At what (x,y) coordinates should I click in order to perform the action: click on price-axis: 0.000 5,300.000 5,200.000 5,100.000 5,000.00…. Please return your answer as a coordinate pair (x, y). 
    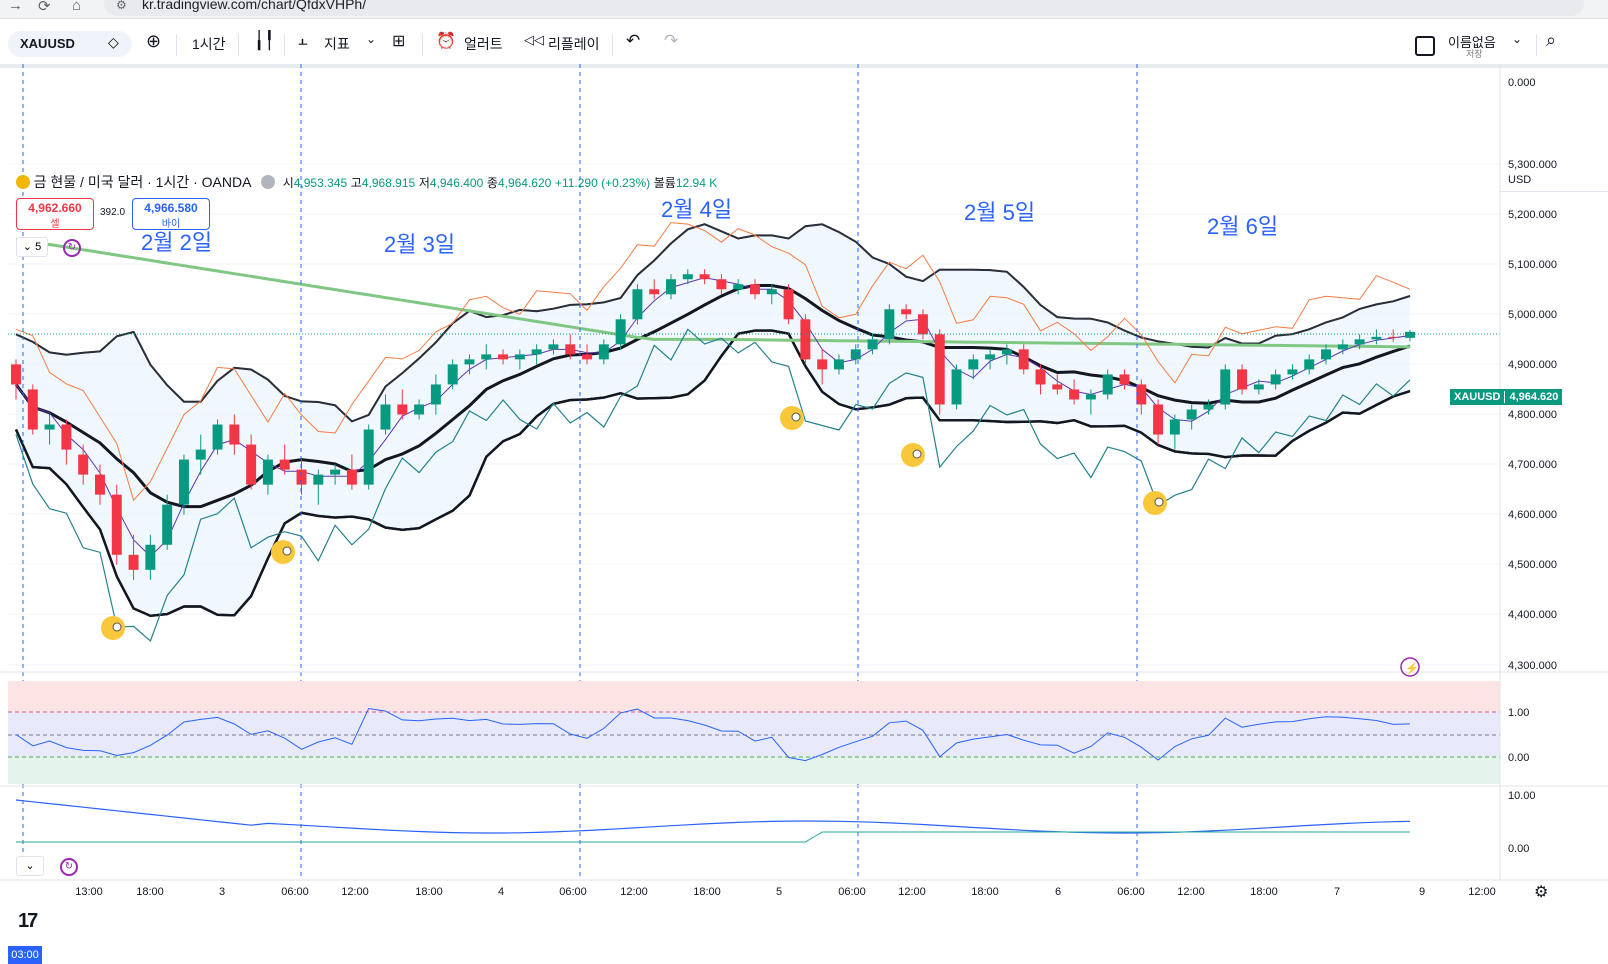
    Looking at the image, I should click on (1532, 374).